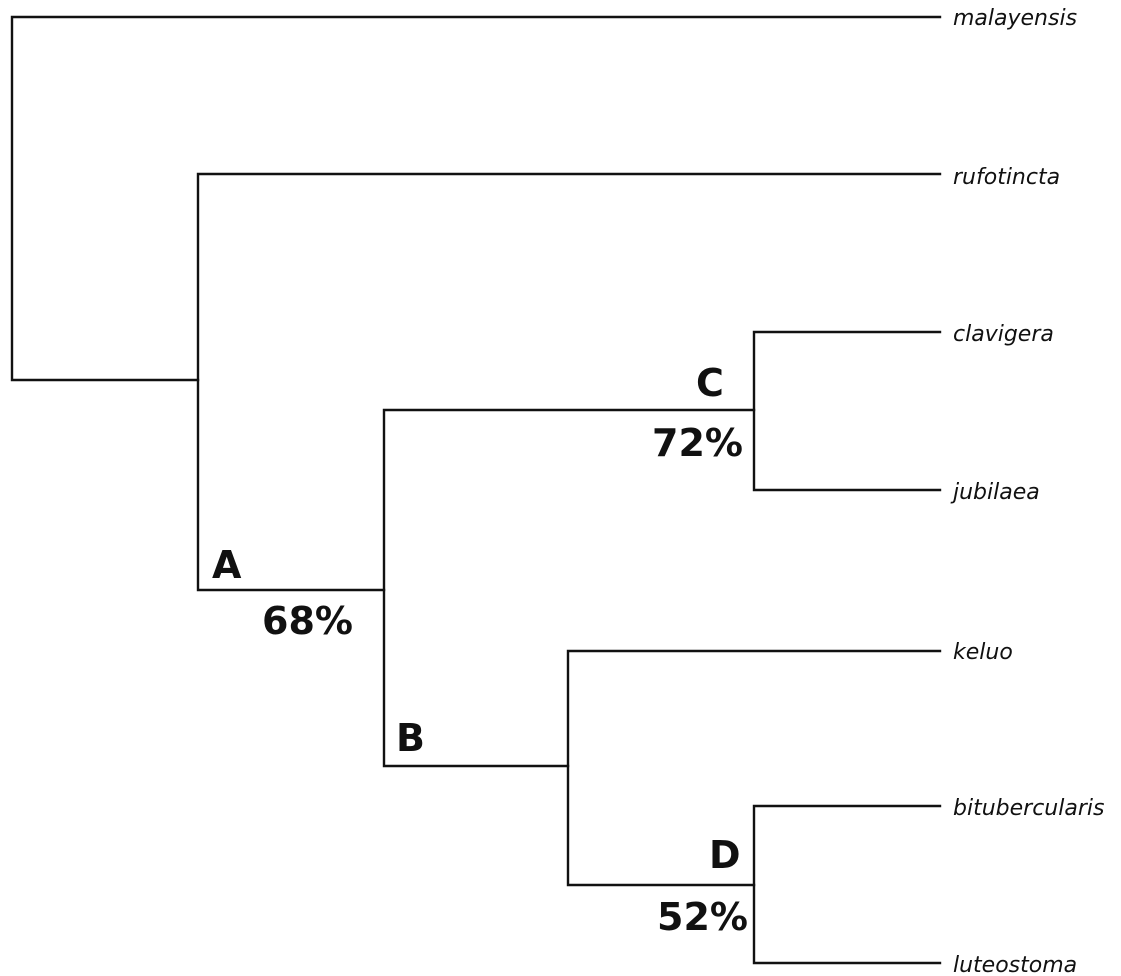 This screenshot has height=976, width=1121. Describe the element at coordinates (995, 492) in the screenshot. I see `taxon-label-jubilaea: jubilaea` at that location.